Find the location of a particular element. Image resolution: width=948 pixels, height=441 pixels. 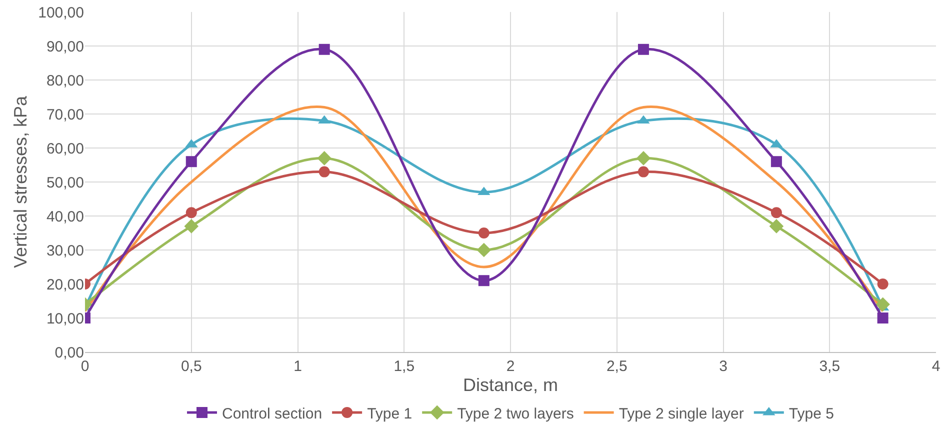

x-tick-label: 1,5 is located at coordinates (404, 366).